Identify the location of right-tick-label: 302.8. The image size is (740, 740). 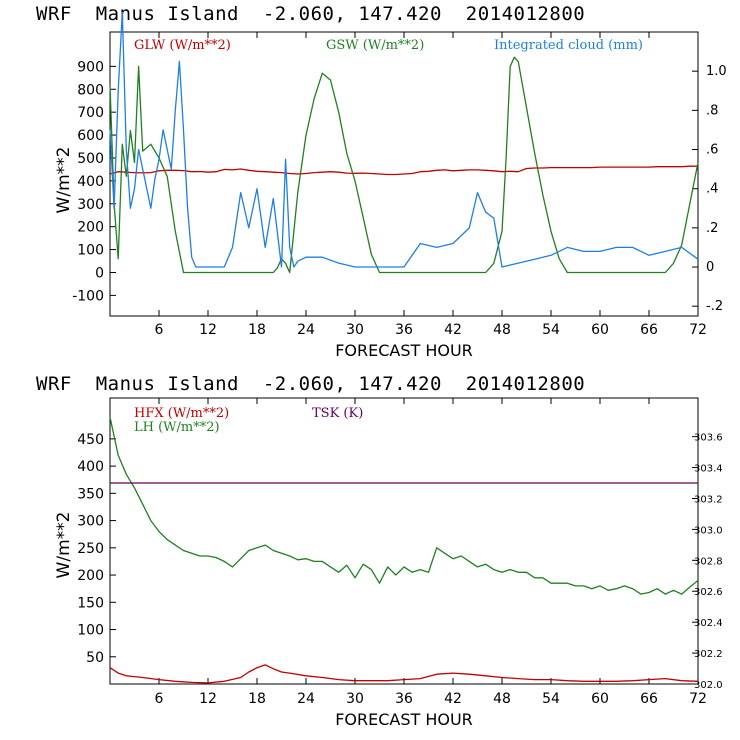
(708, 561).